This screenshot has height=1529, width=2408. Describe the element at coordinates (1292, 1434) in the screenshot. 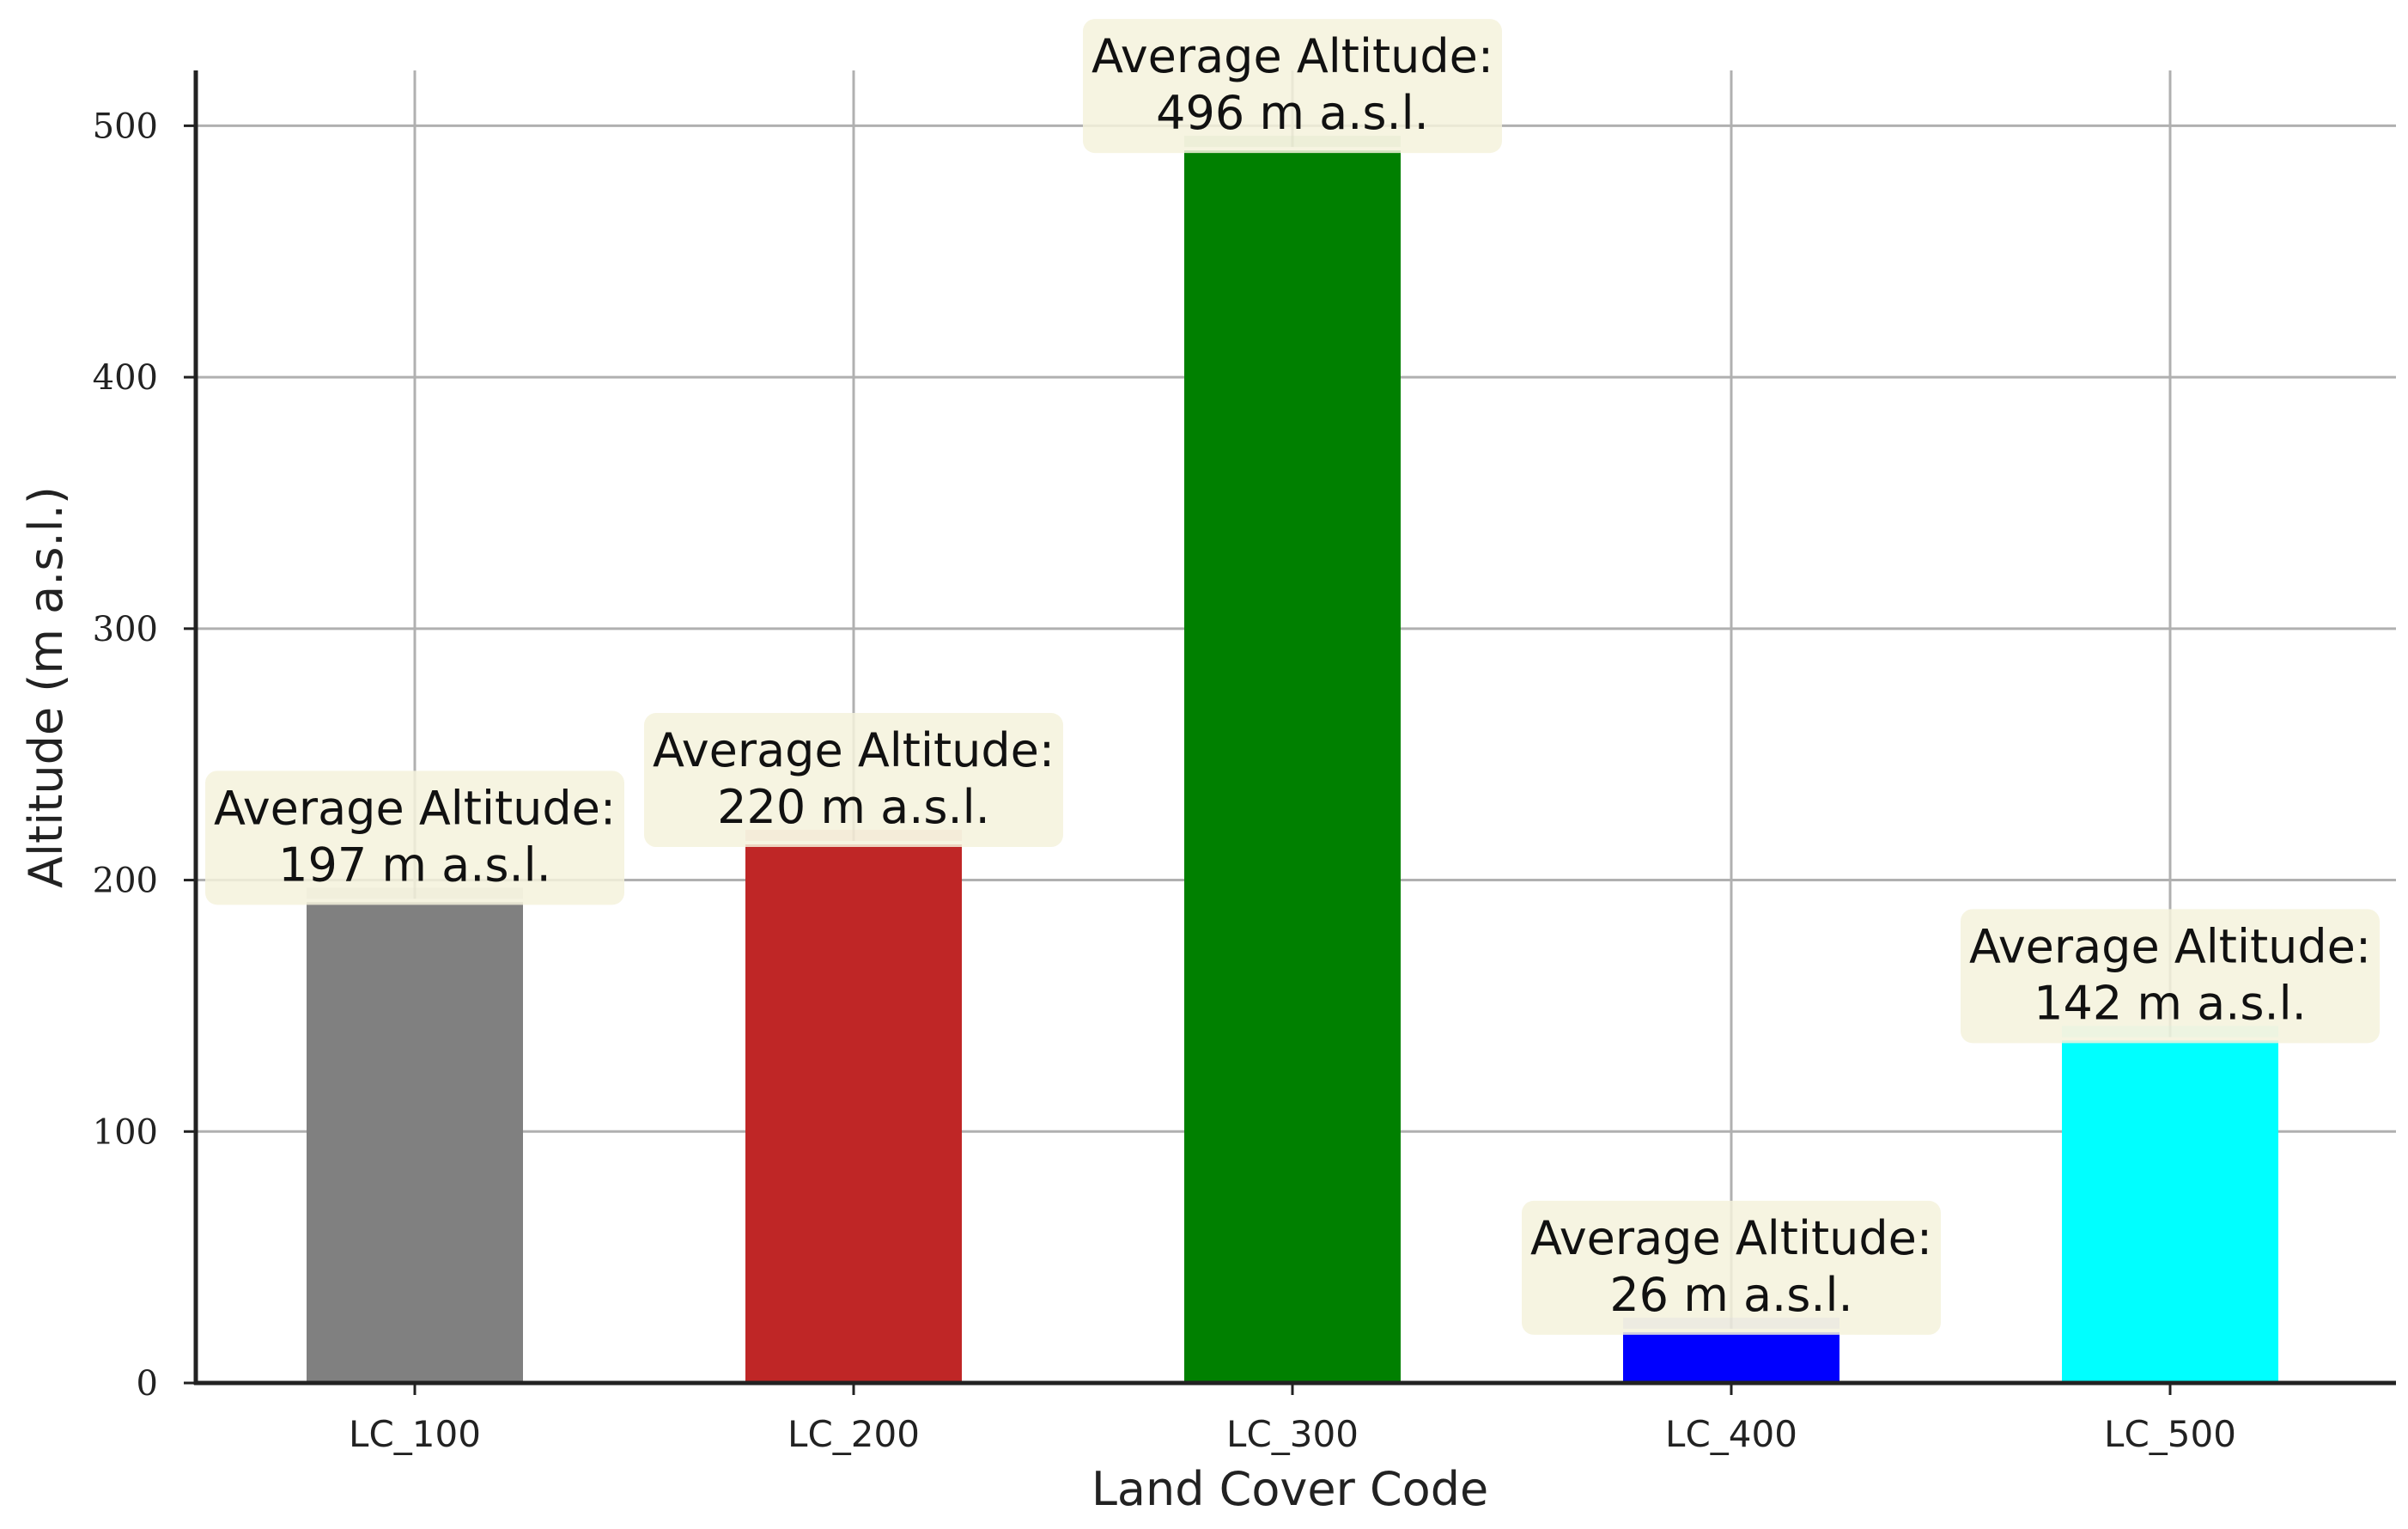

I see `x-tick-label: LC_300` at that location.